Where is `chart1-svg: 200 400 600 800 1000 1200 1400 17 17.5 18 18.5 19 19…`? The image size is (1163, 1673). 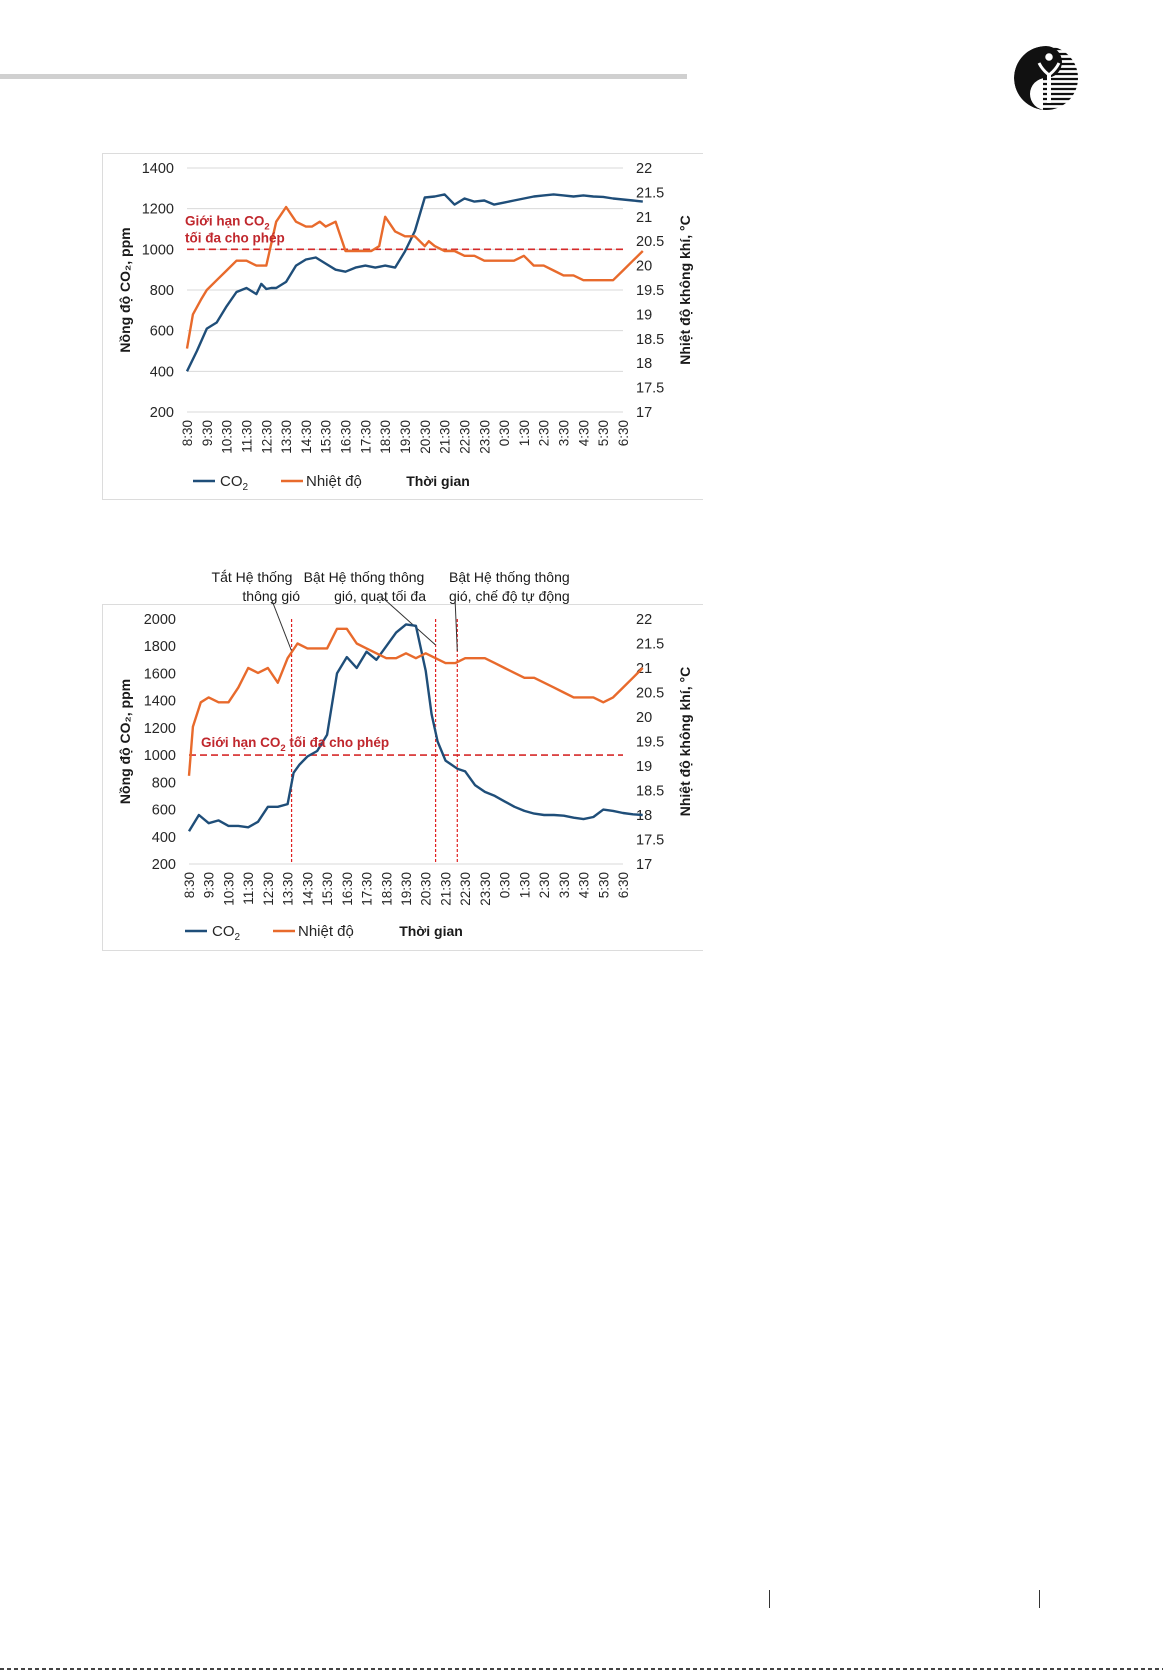 chart1-svg: 200 400 600 800 1000 1200 1400 17 17.5 18 18.5 19 19… is located at coordinates (405, 327).